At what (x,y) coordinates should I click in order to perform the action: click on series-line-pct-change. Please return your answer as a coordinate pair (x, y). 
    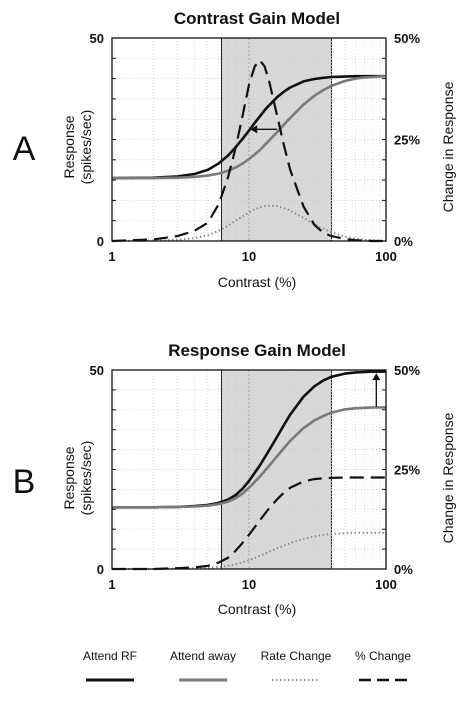
    Looking at the image, I should click on (249, 523).